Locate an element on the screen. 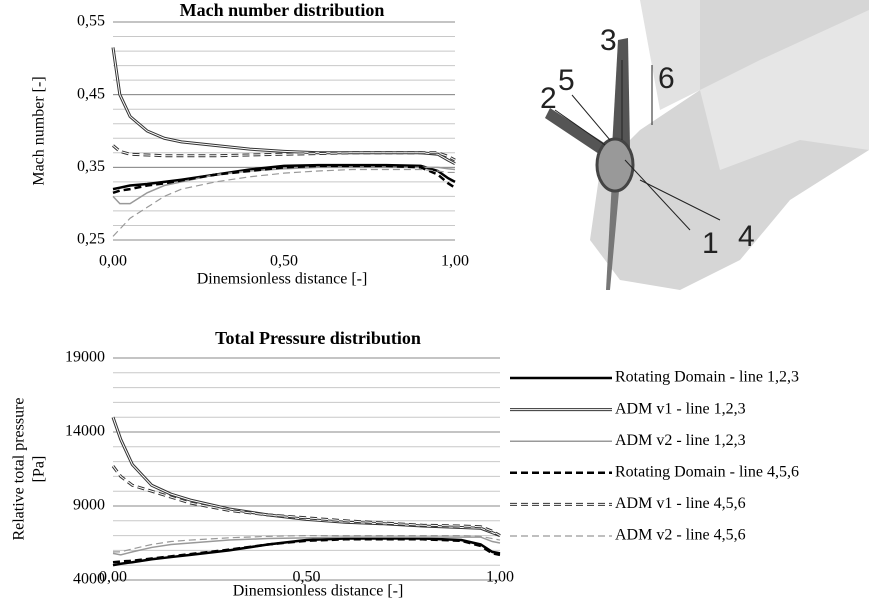  chart-title: Mach number distribution is located at coordinates (282, 10).